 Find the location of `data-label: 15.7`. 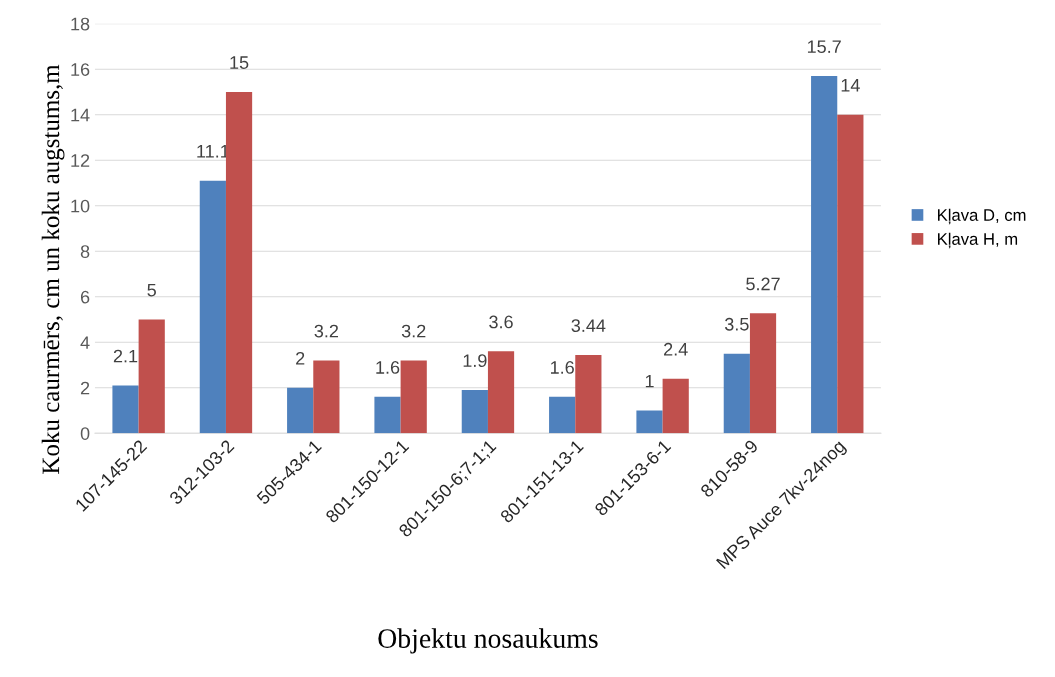

data-label: 15.7 is located at coordinates (824, 47).